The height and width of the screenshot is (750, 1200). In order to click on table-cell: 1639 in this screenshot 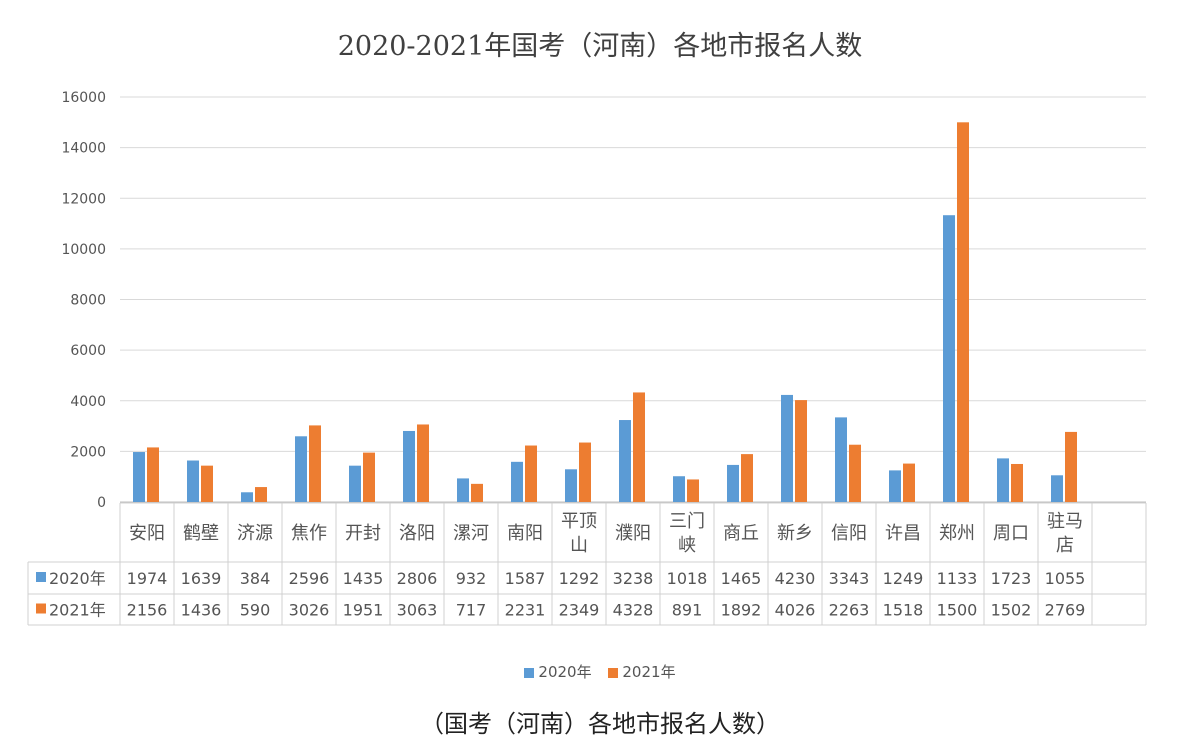, I will do `click(201, 578)`.